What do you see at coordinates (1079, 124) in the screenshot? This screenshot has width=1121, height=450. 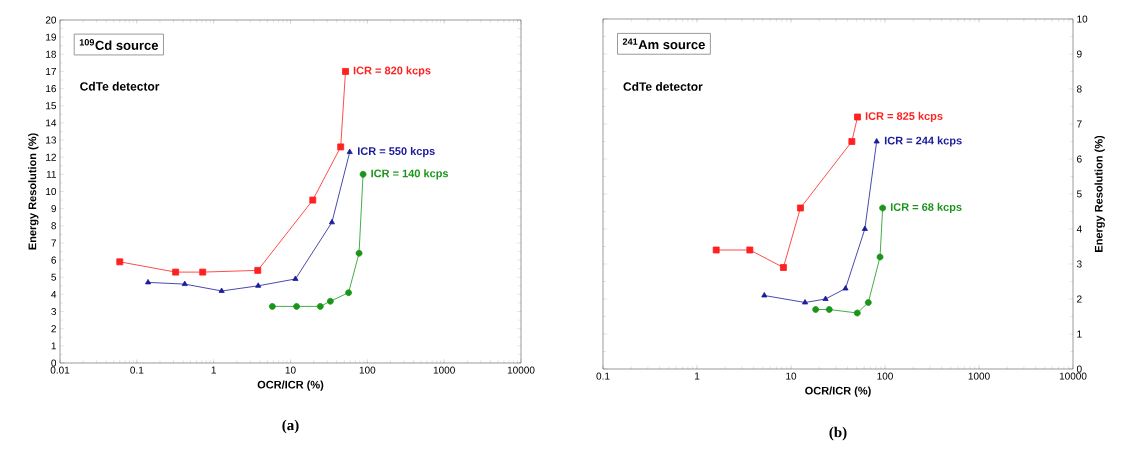 I see `y2-tick-label: 7` at bounding box center [1079, 124].